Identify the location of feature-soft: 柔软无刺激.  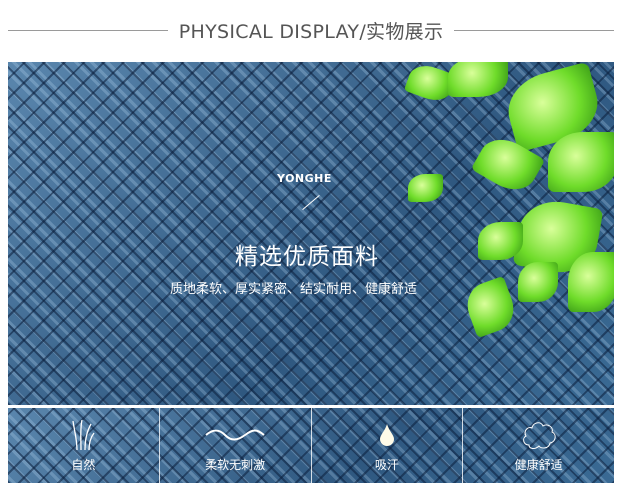
(236, 445).